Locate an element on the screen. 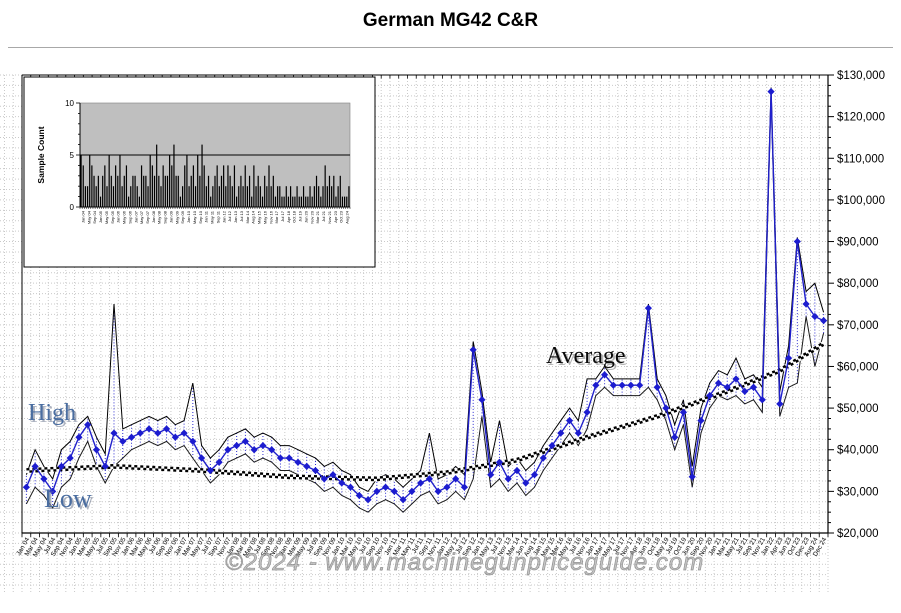 This screenshot has width=901, height=613. inset-x-tick-label: Aug 14 is located at coordinates (253, 216).